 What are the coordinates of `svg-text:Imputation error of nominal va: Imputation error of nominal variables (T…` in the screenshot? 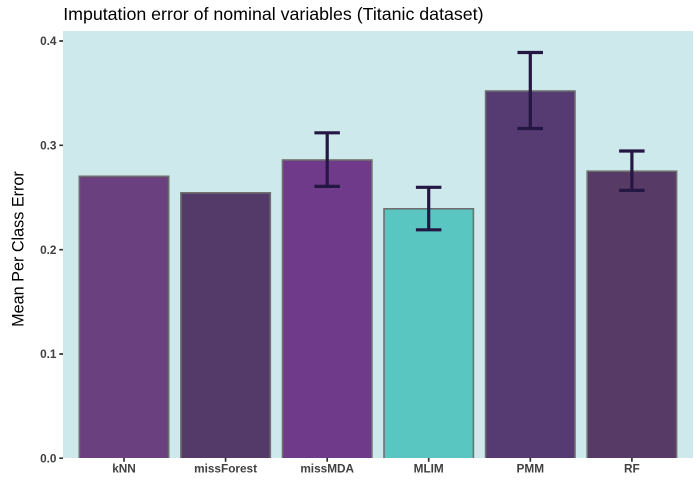 It's located at (273, 14).